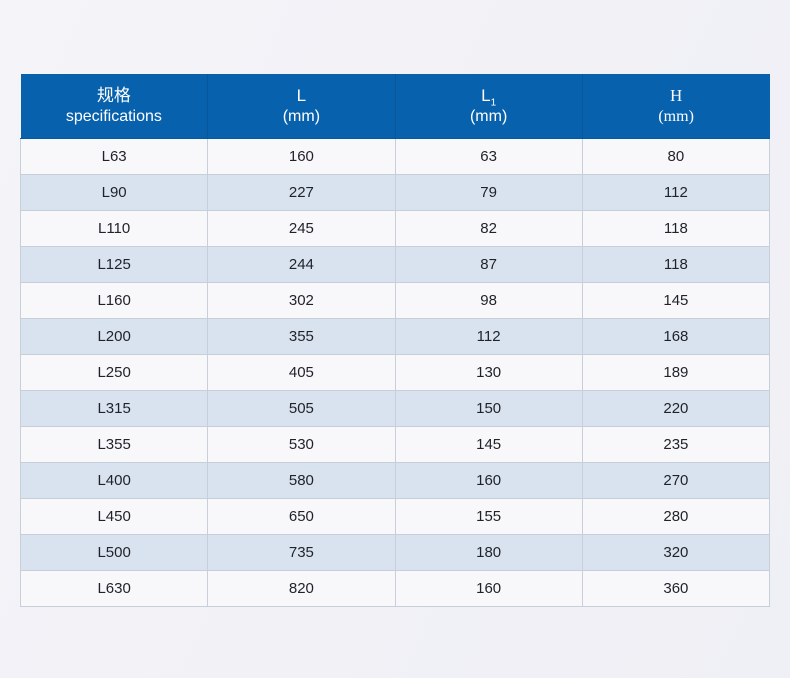 The image size is (790, 678). Describe the element at coordinates (676, 117) in the screenshot. I see `header-H-unit: (mm)` at that location.